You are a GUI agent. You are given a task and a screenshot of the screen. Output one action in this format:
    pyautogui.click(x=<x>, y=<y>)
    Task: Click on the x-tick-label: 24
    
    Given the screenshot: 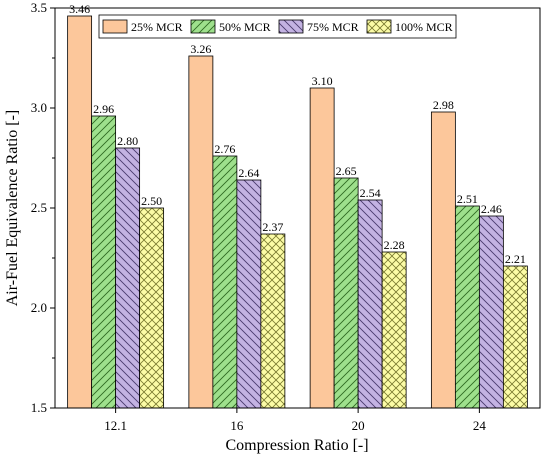 What is the action you would take?
    pyautogui.click(x=480, y=425)
    